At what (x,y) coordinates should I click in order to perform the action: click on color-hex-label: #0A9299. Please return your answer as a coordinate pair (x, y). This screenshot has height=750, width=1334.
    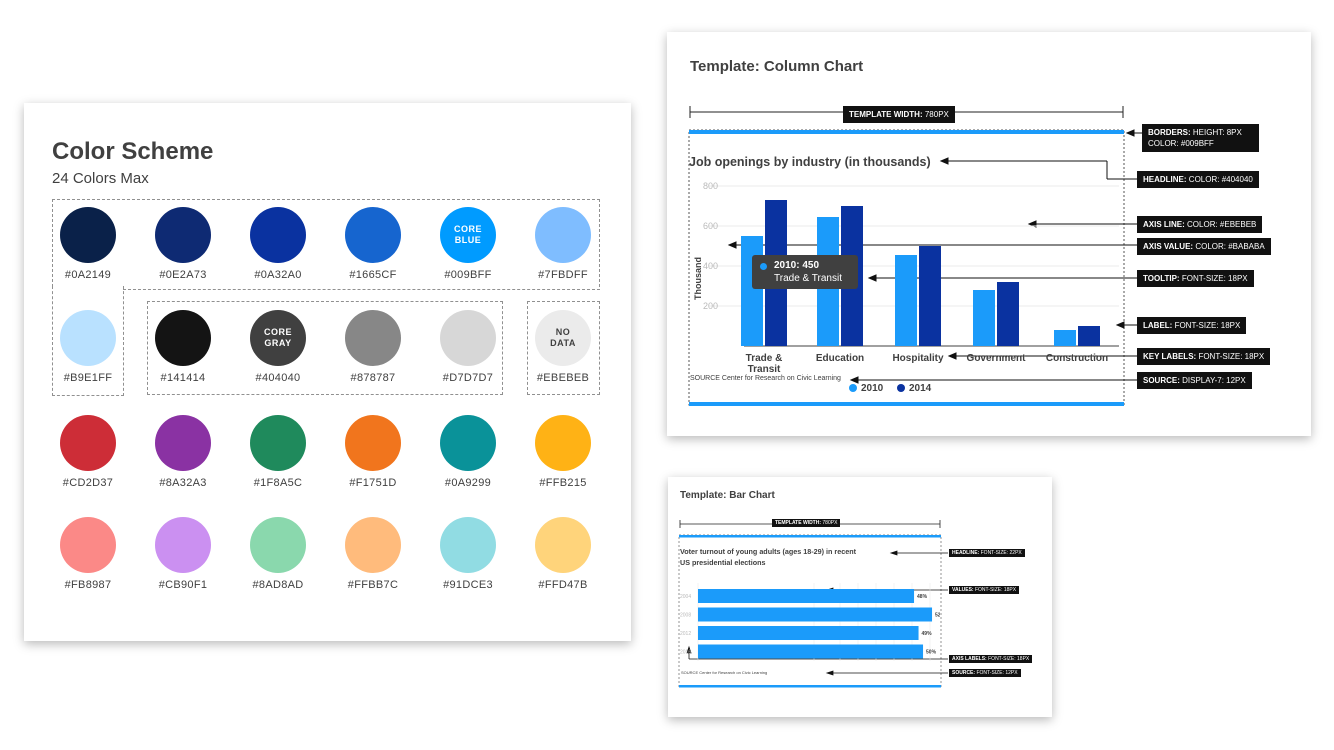
    Looking at the image, I should click on (468, 483).